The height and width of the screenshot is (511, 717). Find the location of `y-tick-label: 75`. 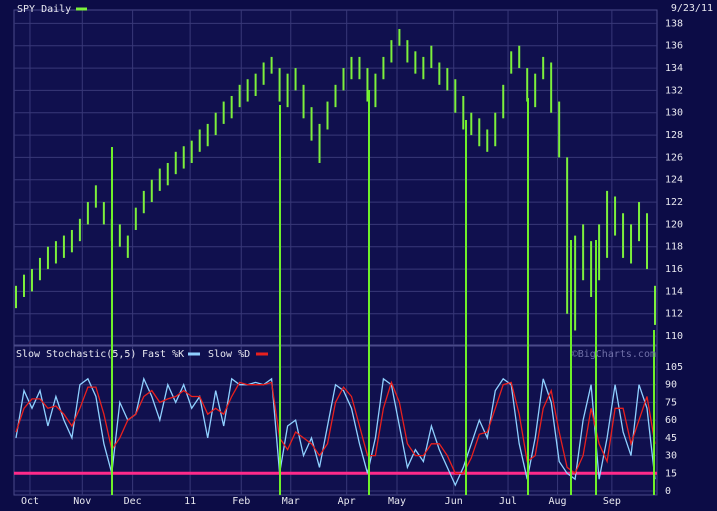

y-tick-label: 75 is located at coordinates (671, 402).